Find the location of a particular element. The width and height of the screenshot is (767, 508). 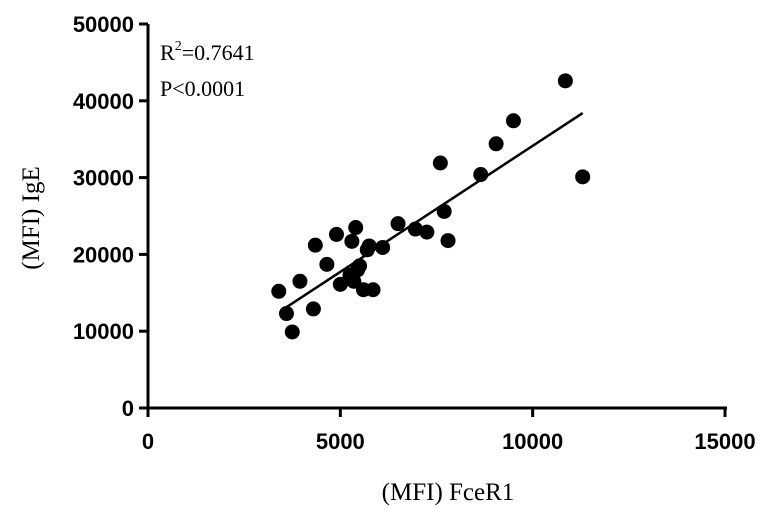

y-tick-label: 20000 is located at coordinates (103, 254).